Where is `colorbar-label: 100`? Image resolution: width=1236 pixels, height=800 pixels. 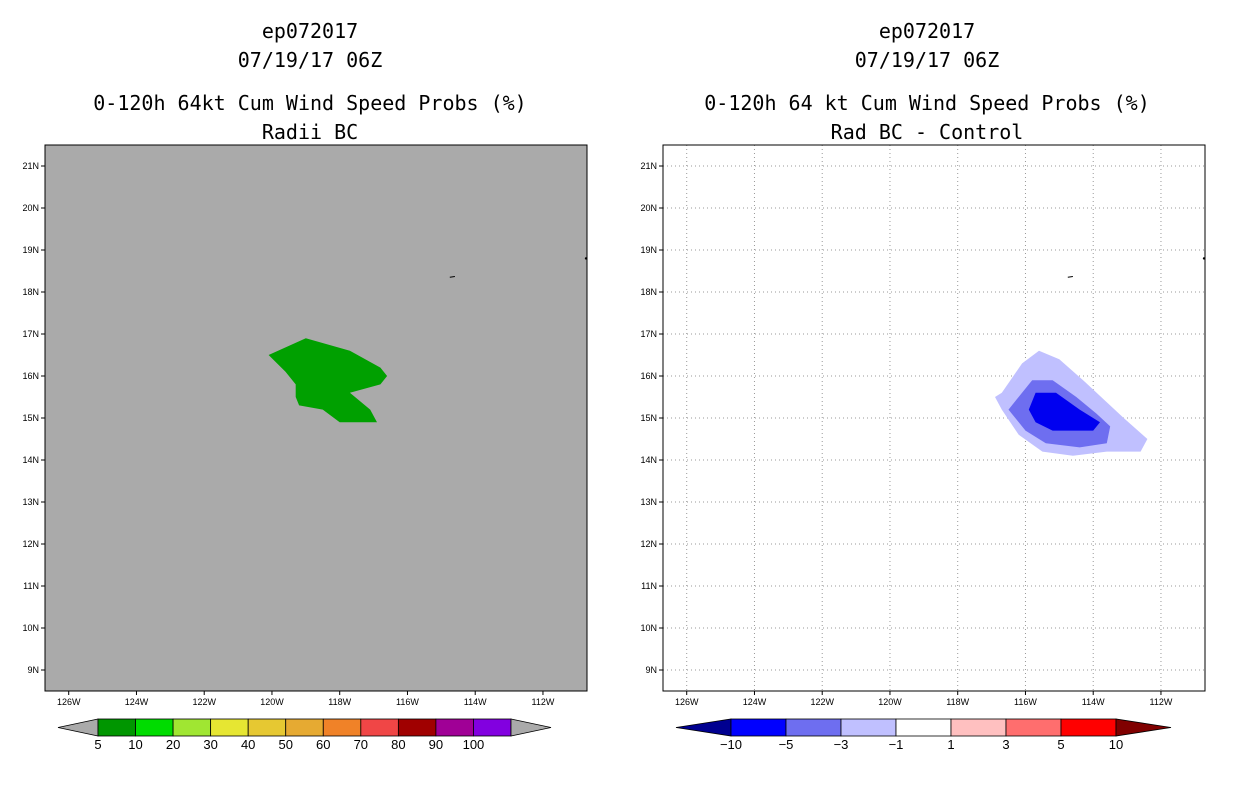
colorbar-label: 100 is located at coordinates (474, 744).